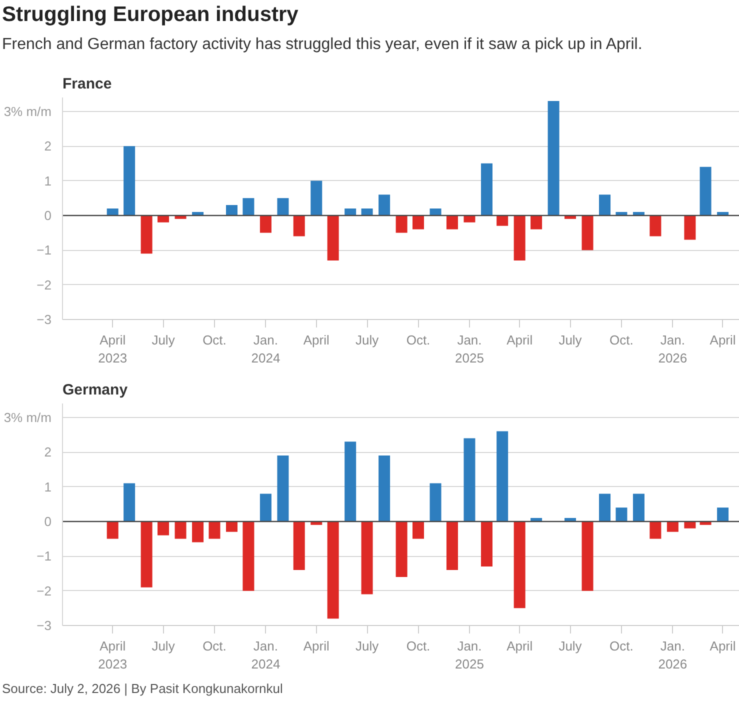 This screenshot has height=723, width=739. Describe the element at coordinates (142, 689) in the screenshot. I see `source-note: Source: July 2, 2026 | By Pasit Kongkunakornkul` at that location.